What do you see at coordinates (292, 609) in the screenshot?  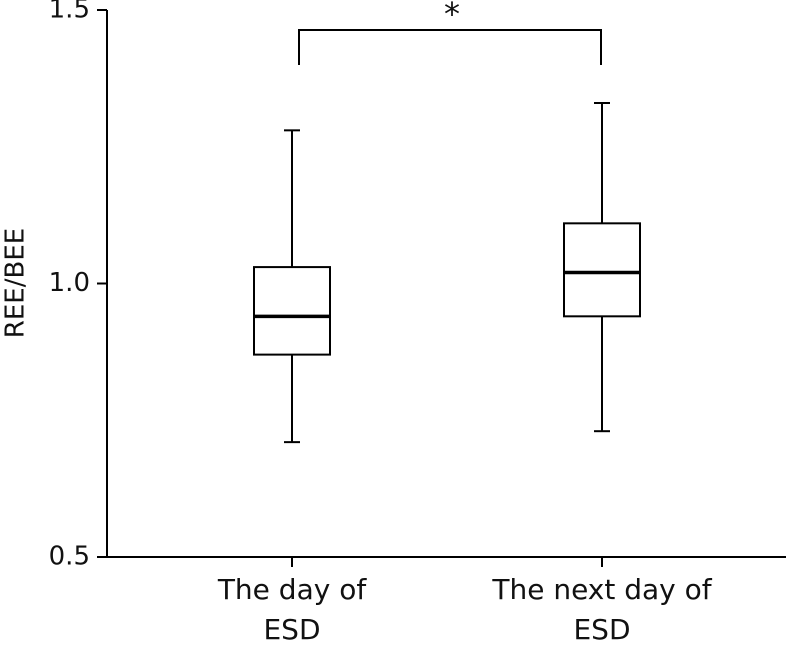 I see `x-tick-label: The day of ESD` at bounding box center [292, 609].